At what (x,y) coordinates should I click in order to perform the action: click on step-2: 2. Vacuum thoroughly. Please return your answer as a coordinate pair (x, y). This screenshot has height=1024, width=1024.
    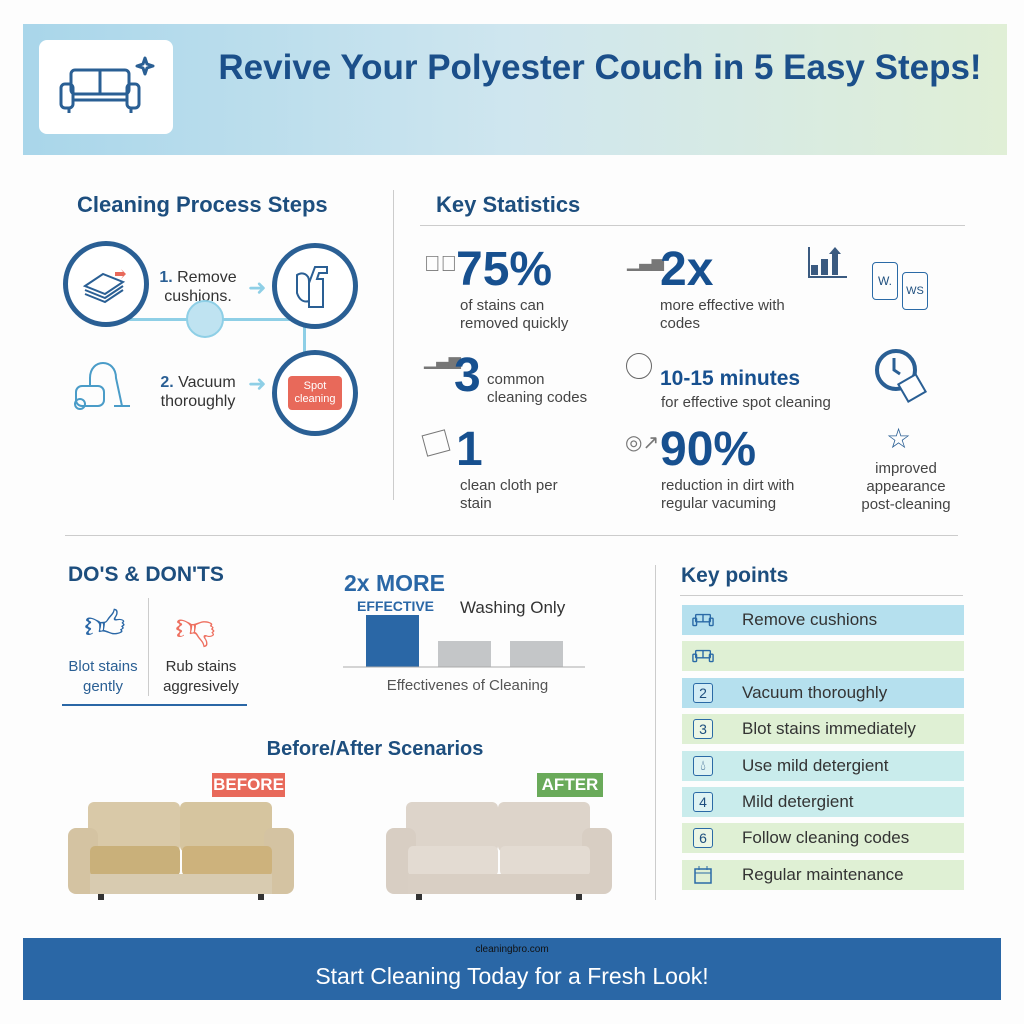
    Looking at the image, I should click on (198, 392).